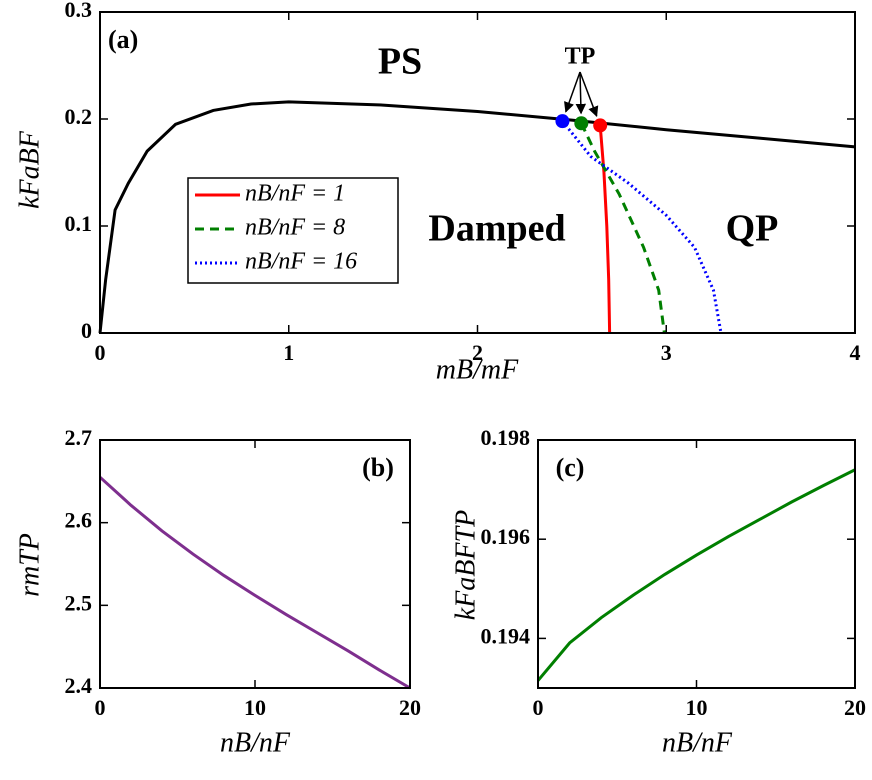 The width and height of the screenshot is (872, 780). What do you see at coordinates (29, 169) in the screenshot?
I see `y-axis-label: kFaBF` at bounding box center [29, 169].